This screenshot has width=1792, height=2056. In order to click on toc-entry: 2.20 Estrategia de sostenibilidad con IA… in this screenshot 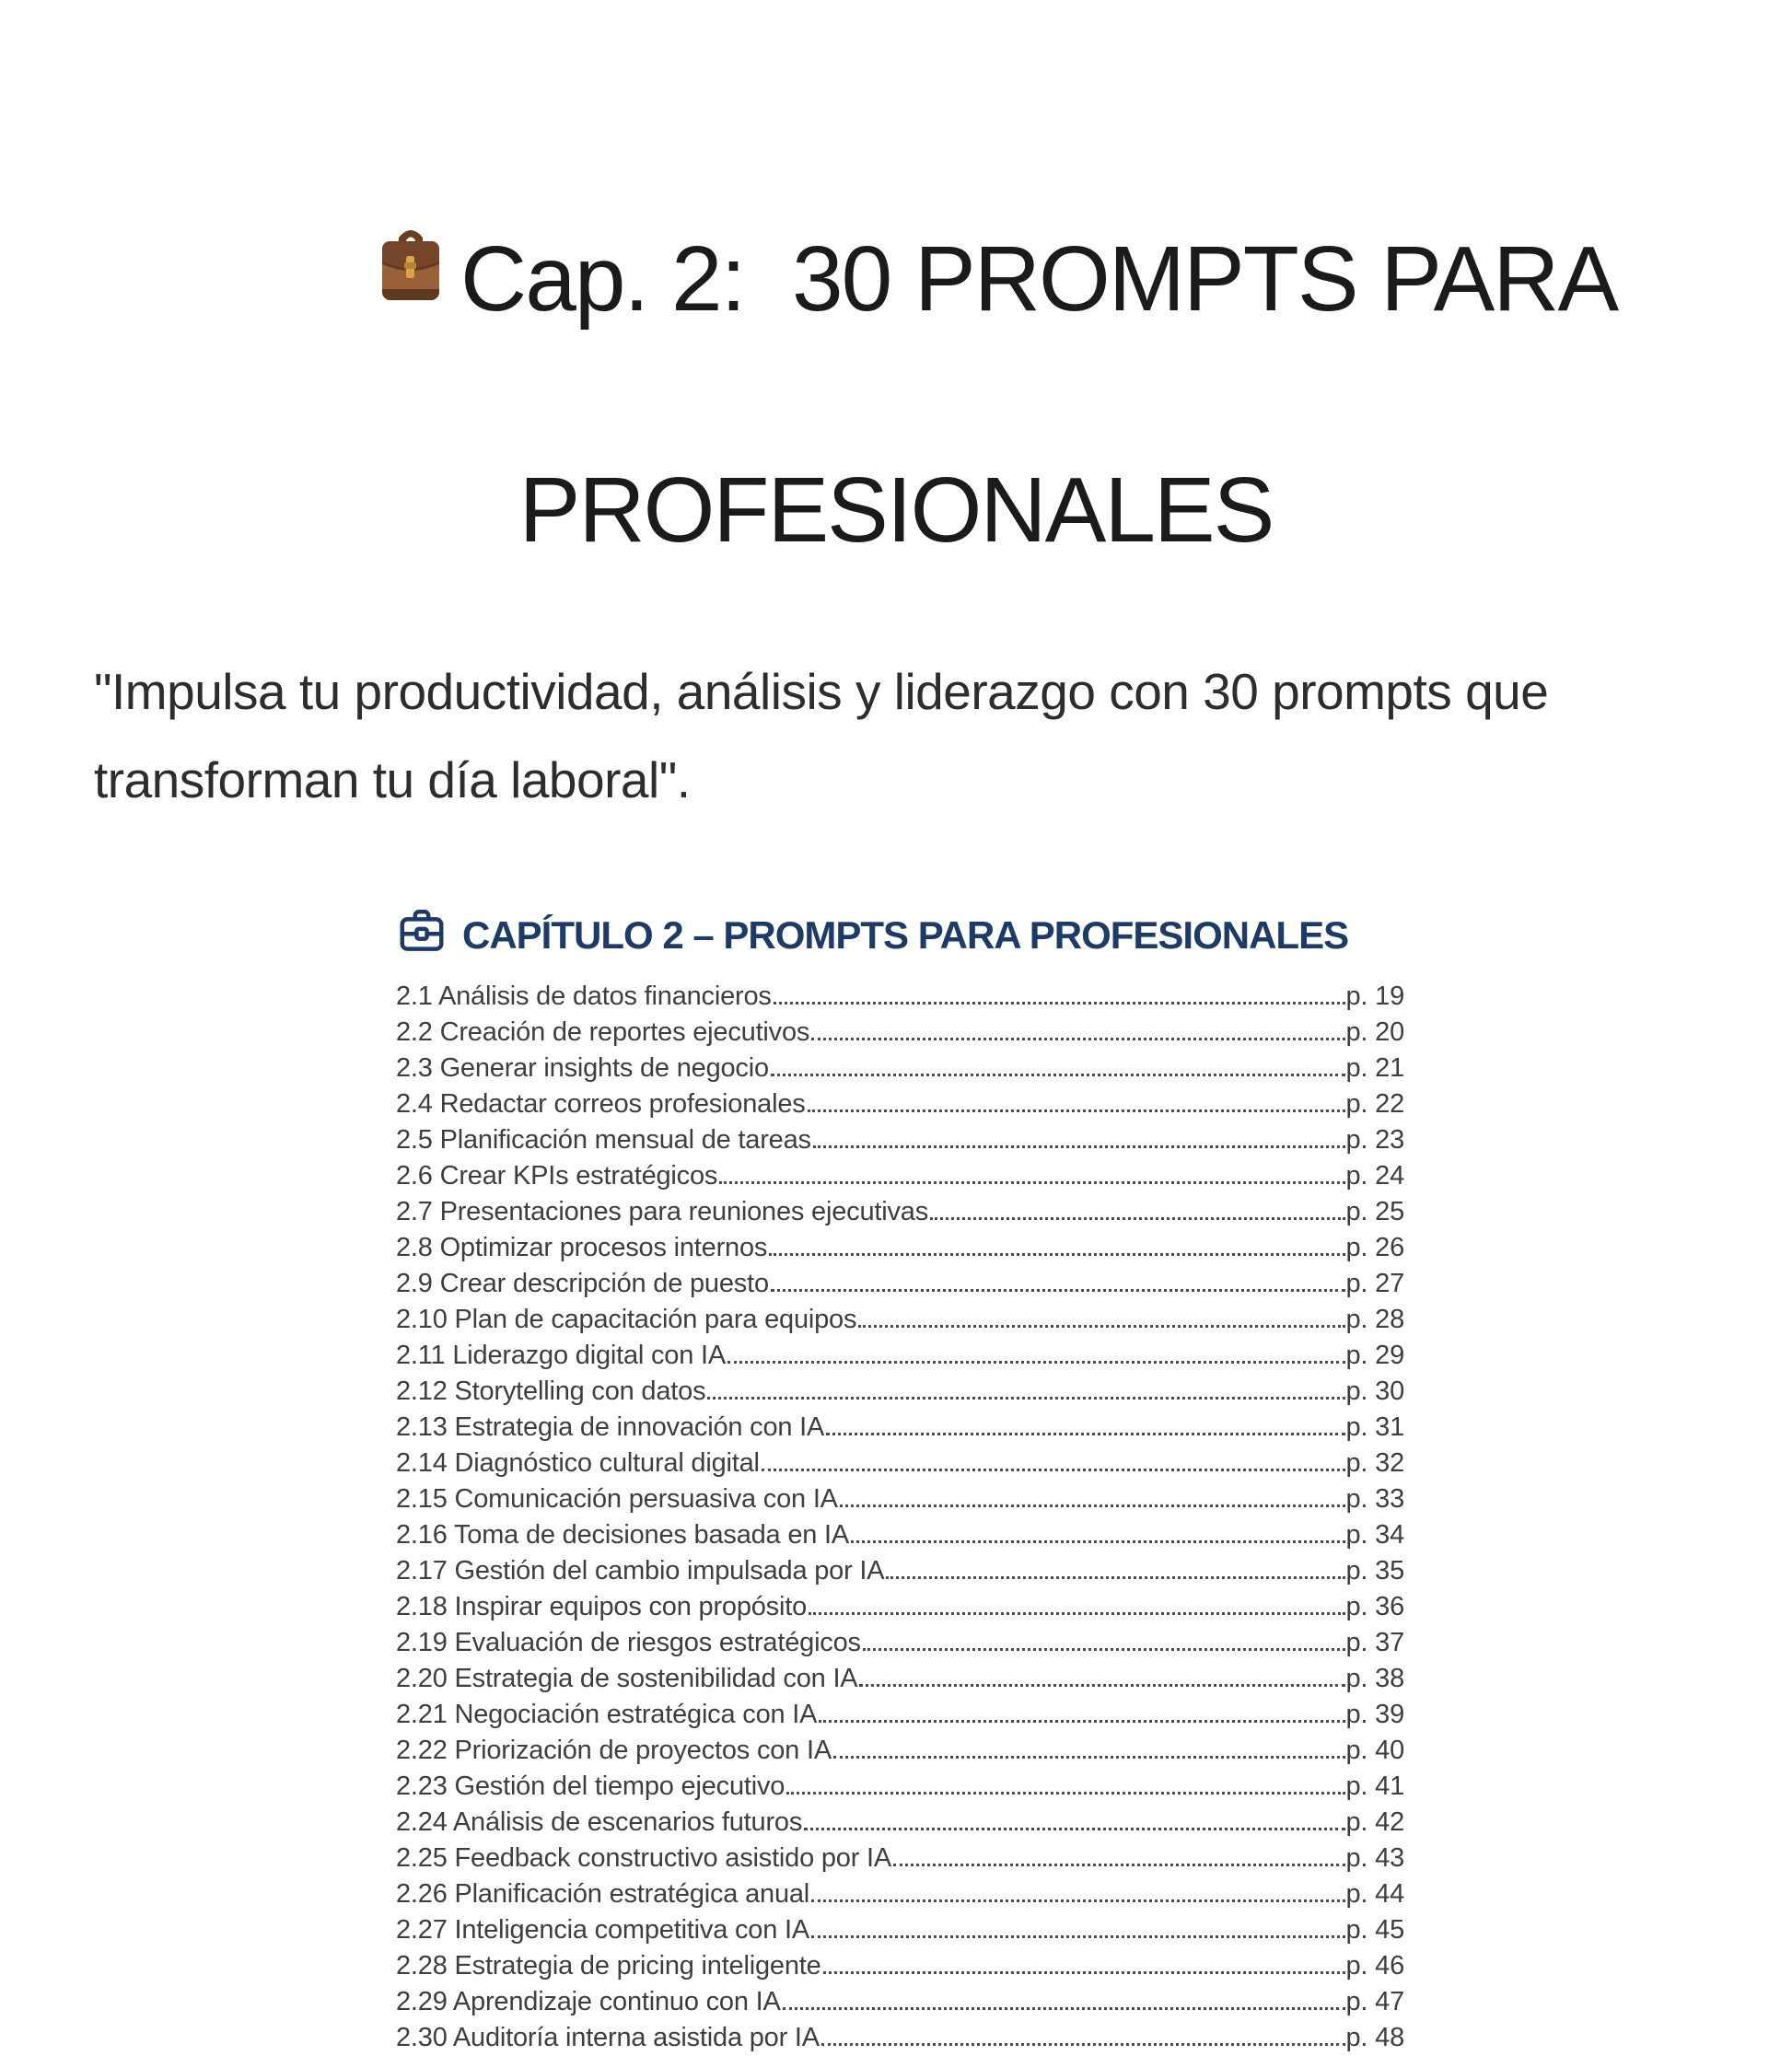, I will do `click(900, 1679)`.